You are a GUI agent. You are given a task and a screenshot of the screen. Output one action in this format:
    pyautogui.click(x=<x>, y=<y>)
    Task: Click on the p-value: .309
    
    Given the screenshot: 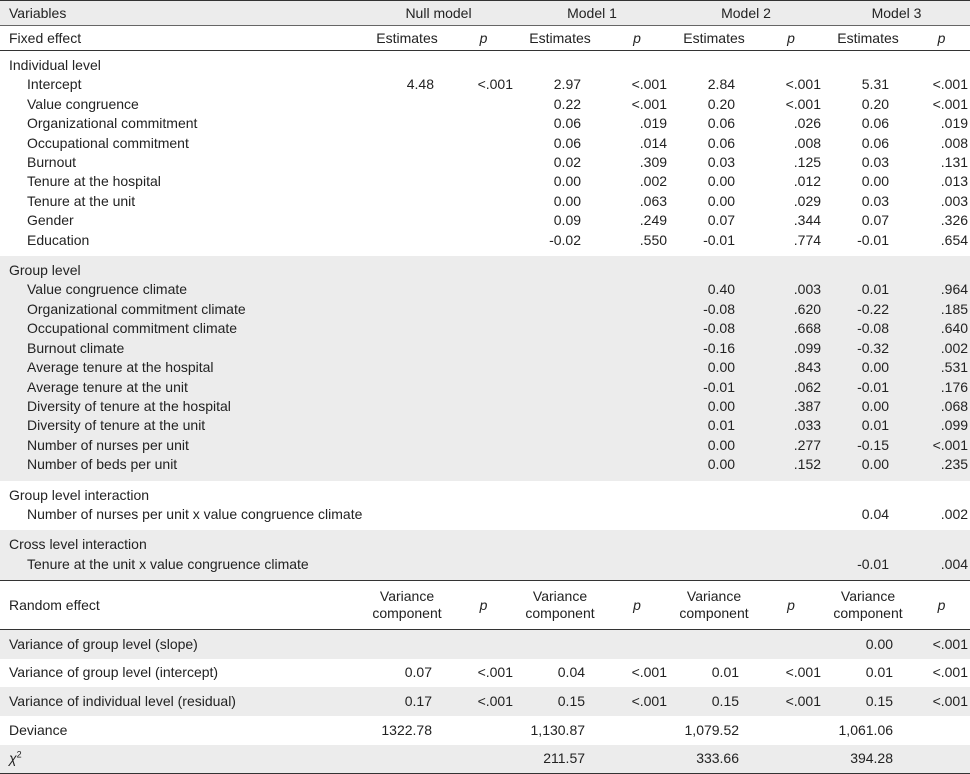 What is the action you would take?
    pyautogui.click(x=653, y=162)
    